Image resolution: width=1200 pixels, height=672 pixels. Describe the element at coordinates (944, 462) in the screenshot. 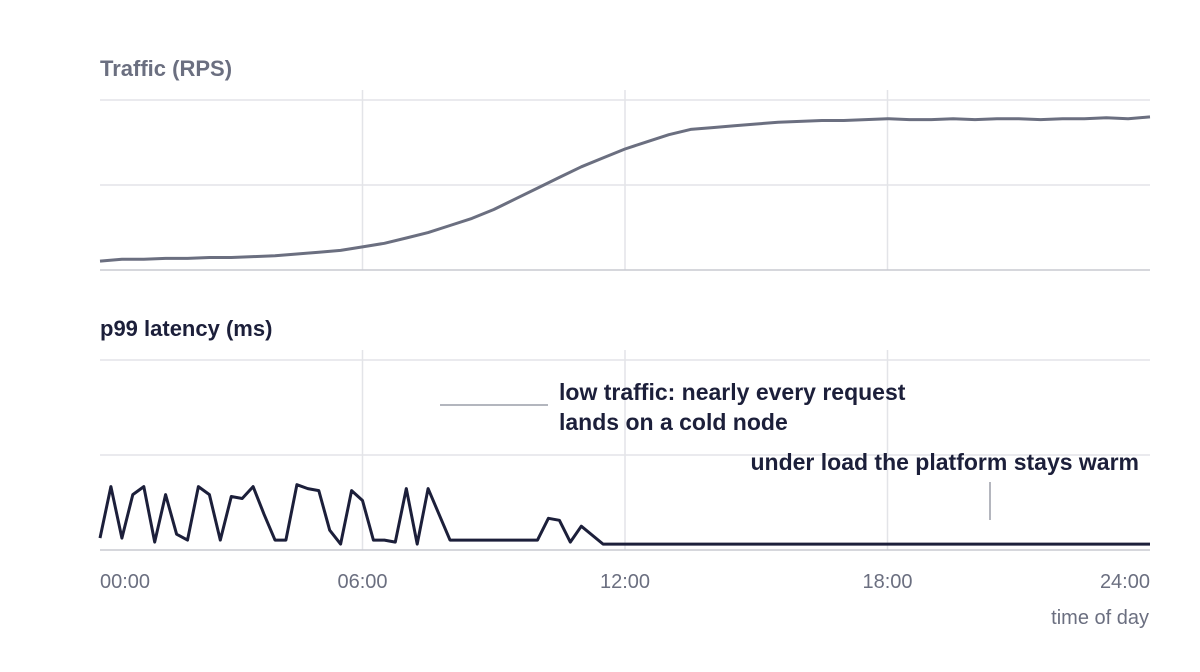

I see `warm-annotation: under load the platform stays warm` at that location.